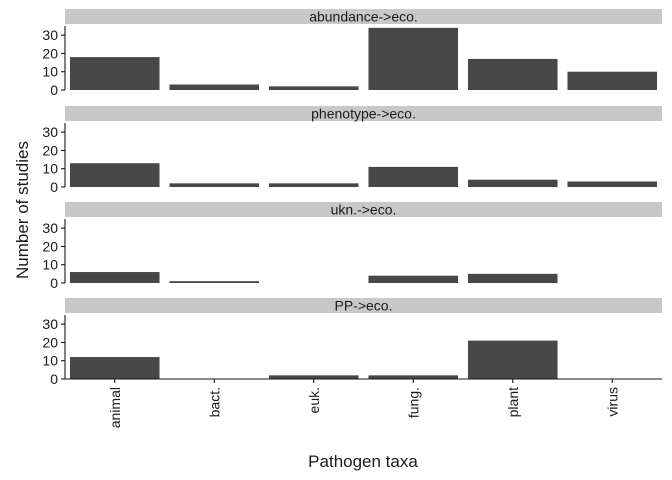 The image size is (672, 480). Describe the element at coordinates (214, 402) in the screenshot. I see `x-tick-label: bact.` at that location.